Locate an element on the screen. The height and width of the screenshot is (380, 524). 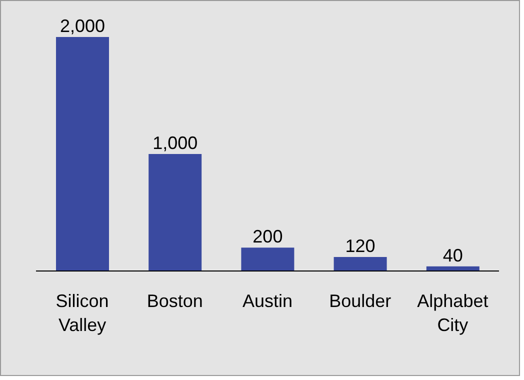
x-tick-label: Austin is located at coordinates (267, 301).